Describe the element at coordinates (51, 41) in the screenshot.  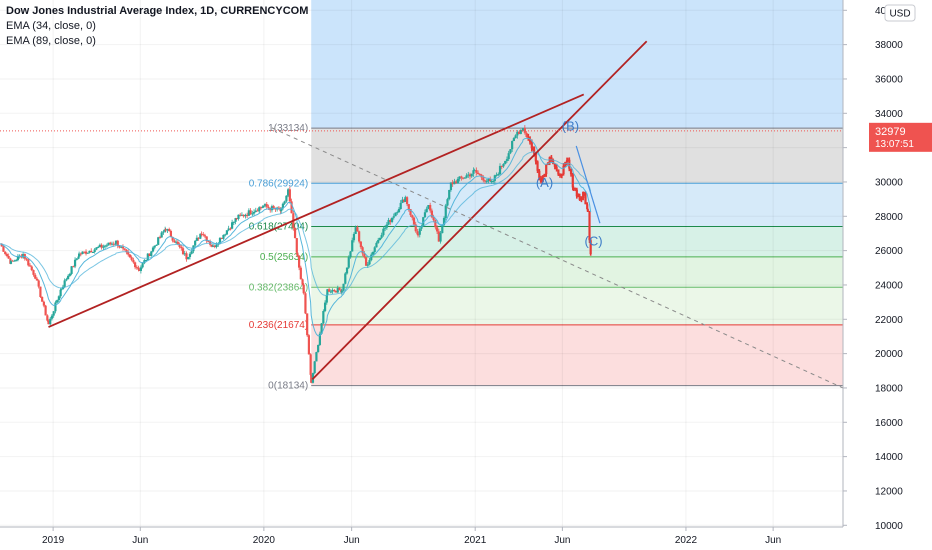
I see `ema-89-label: EMA (89, close, 0)` at that location.